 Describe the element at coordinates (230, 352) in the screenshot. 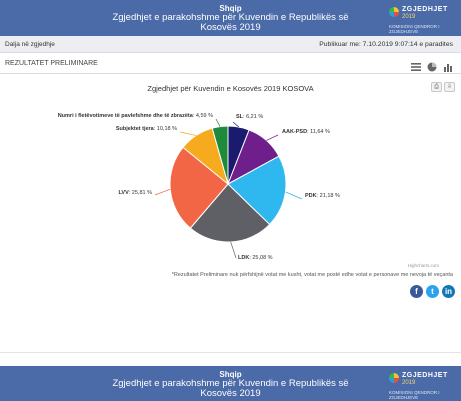

I see `divider` at that location.